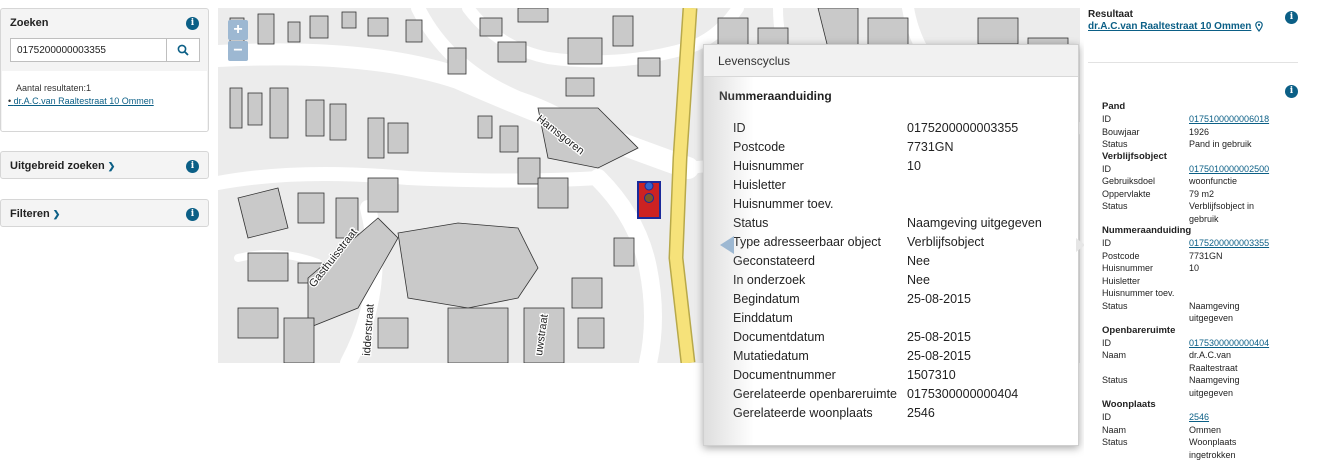 Image resolution: width=1320 pixels, height=473 pixels. Describe the element at coordinates (1229, 168) in the screenshot. I see `detail-id-link: 0175010000002500` at that location.